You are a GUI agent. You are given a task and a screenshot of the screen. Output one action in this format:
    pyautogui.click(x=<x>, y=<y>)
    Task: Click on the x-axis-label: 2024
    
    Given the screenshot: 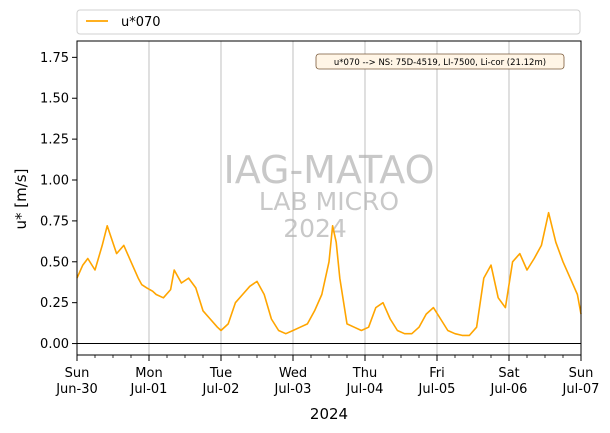 What is the action you would take?
    pyautogui.click(x=329, y=414)
    